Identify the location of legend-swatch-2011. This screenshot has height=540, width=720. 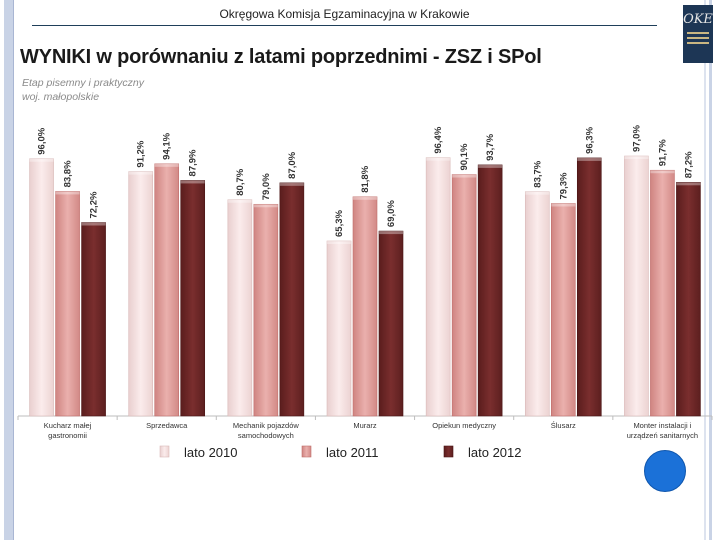
(306, 451).